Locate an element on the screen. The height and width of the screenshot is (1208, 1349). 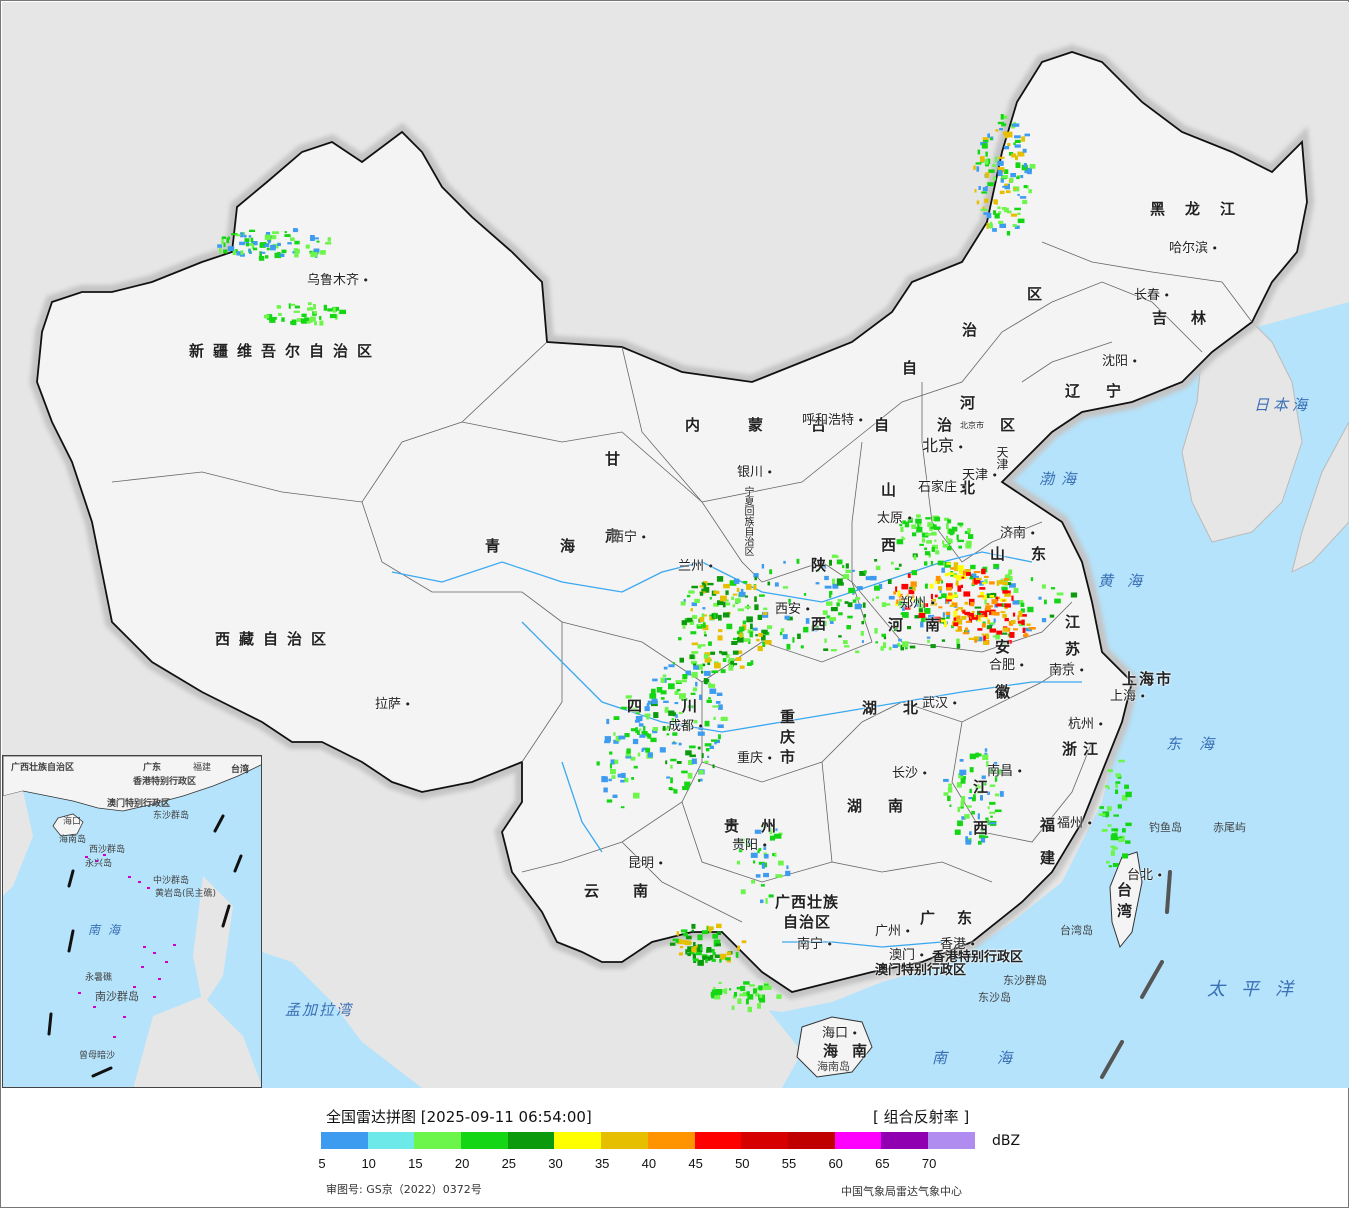
province-label-jilin: 吉林 is located at coordinates (1191, 318).